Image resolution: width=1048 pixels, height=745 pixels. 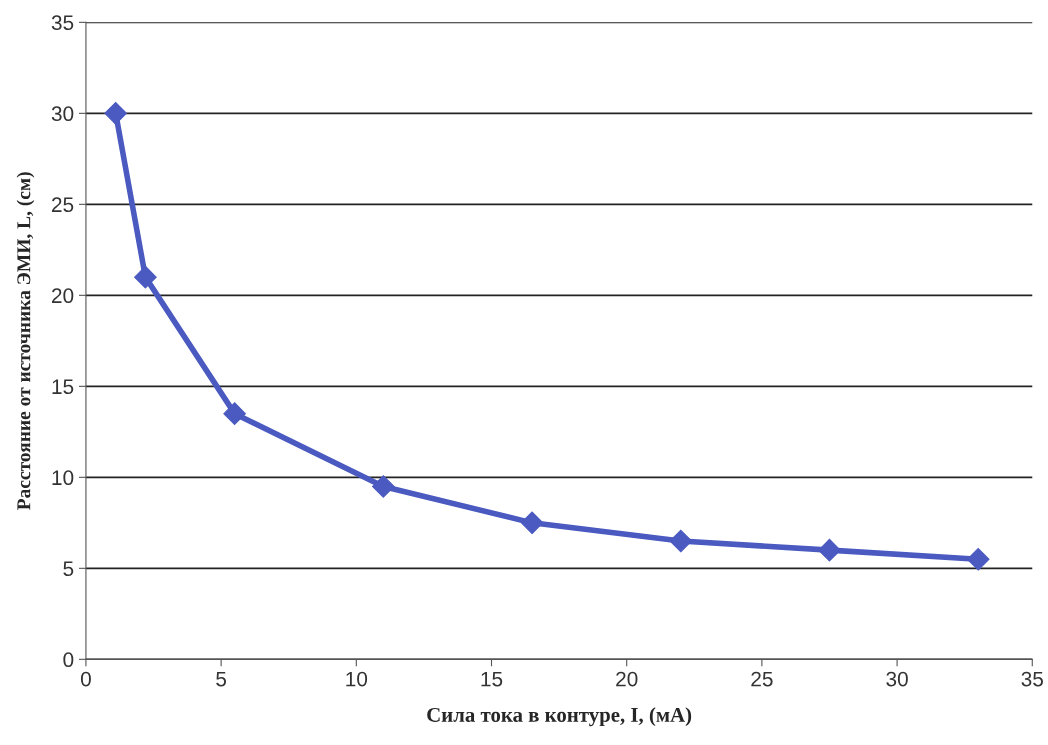 What do you see at coordinates (63, 478) in the screenshot?
I see `y-tick-label: 10` at bounding box center [63, 478].